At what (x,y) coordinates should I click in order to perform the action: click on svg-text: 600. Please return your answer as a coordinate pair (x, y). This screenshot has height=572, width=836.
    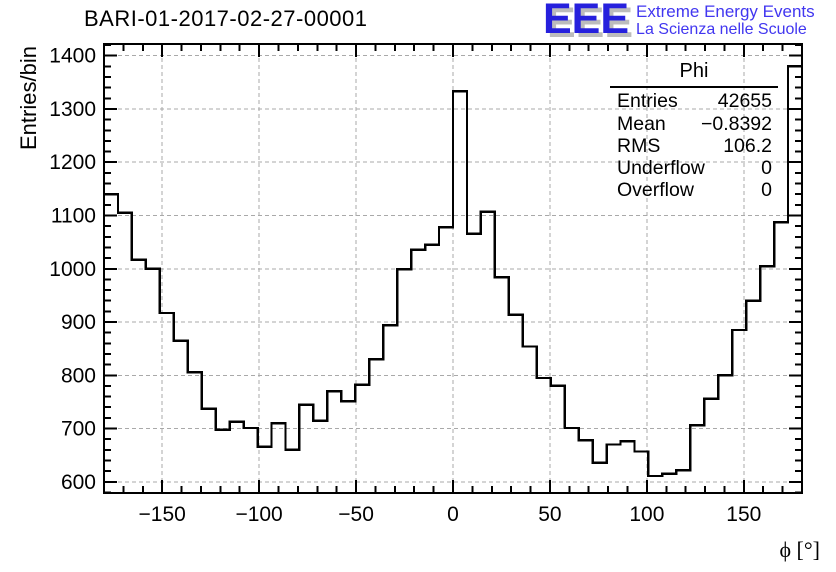
    Looking at the image, I should click on (78, 482).